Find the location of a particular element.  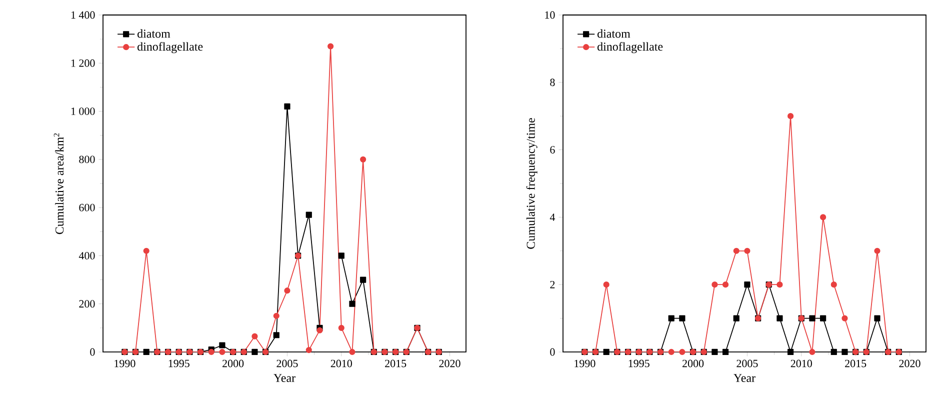

y-tick-label: 6 is located at coordinates (552, 150).